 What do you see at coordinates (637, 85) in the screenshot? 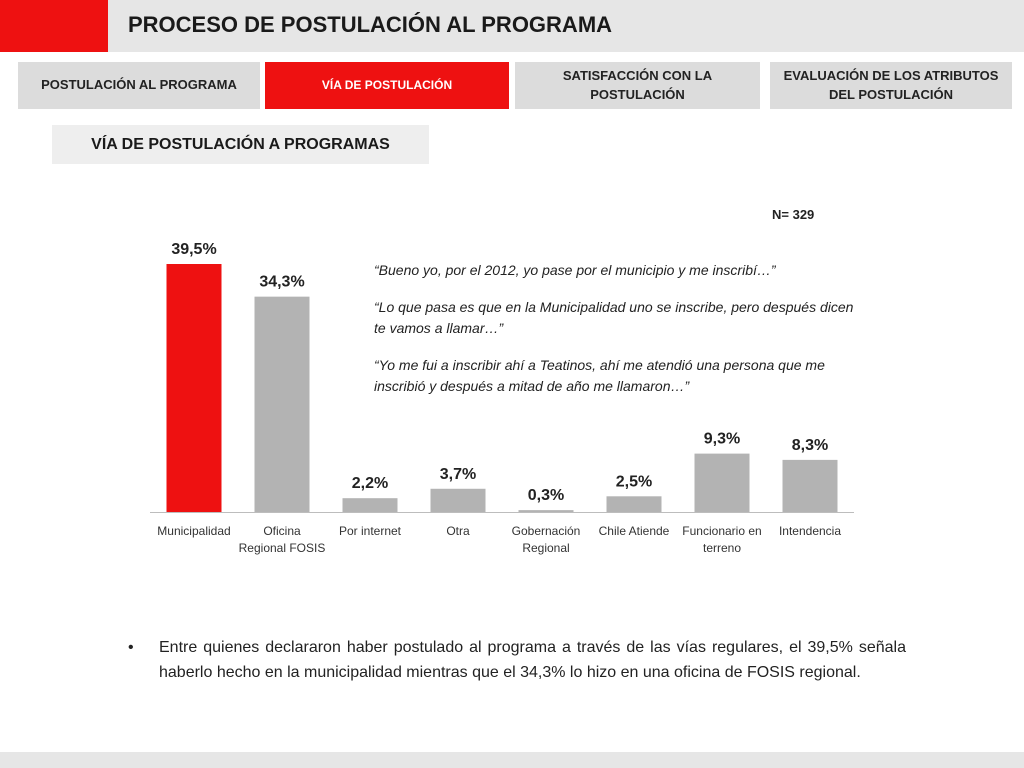
I see `tab-satisfaccion-con-la-postulacion: SATISFACCIÓN CON LA POSTULACIÓN` at bounding box center [637, 85].